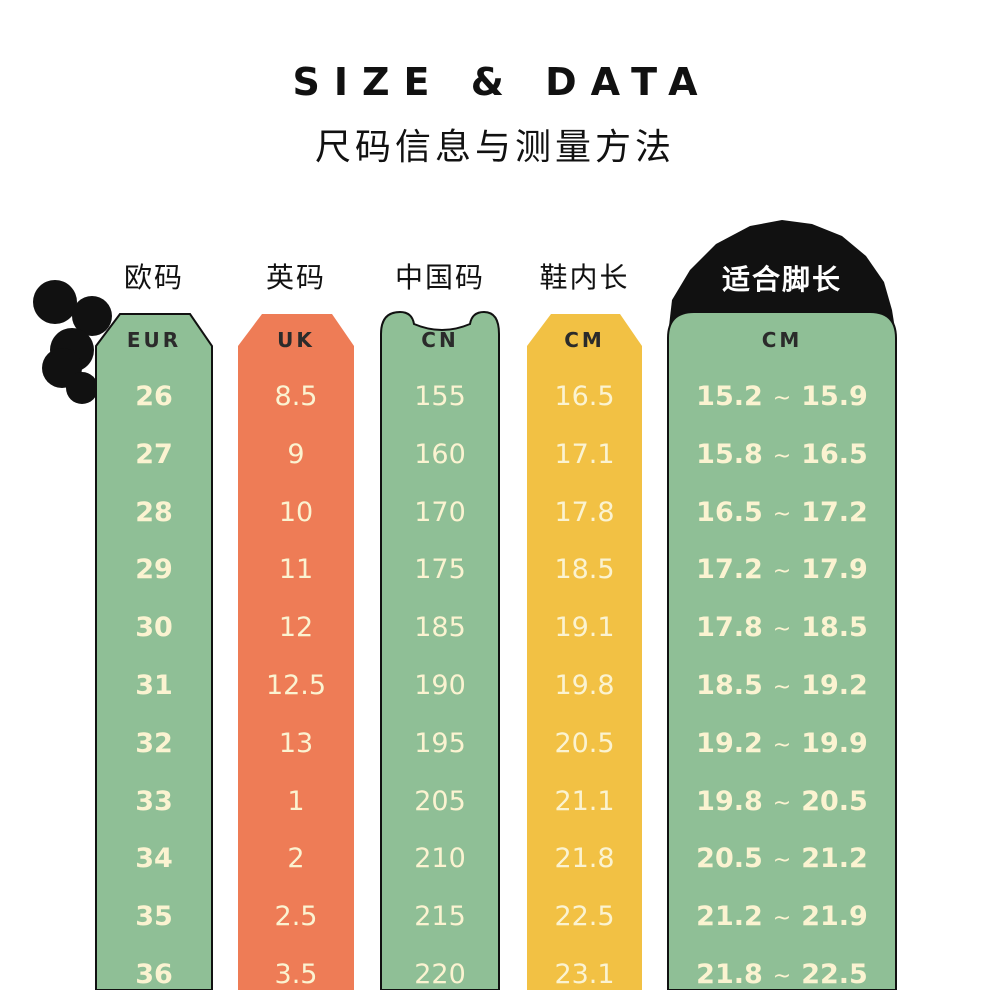  Describe the element at coordinates (154, 512) in the screenshot. I see `eur-cell: 28` at that location.